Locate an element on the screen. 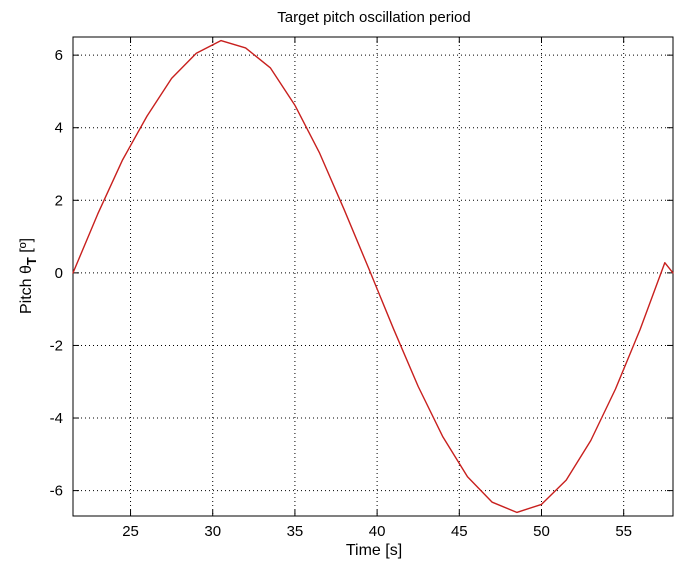 The image size is (685, 564). y-axis-label-subscript: T is located at coordinates (31, 261).